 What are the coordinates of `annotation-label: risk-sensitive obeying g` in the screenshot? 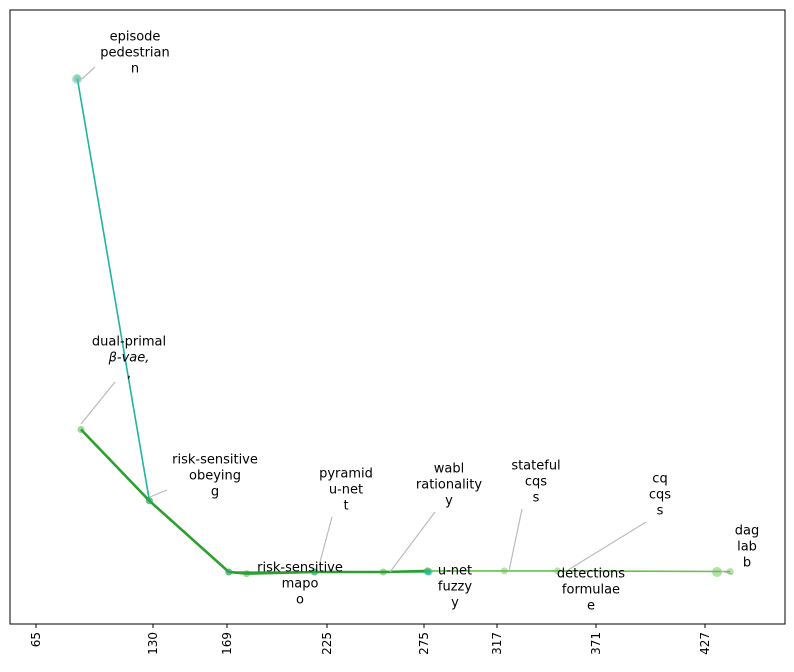 It's located at (215, 476).